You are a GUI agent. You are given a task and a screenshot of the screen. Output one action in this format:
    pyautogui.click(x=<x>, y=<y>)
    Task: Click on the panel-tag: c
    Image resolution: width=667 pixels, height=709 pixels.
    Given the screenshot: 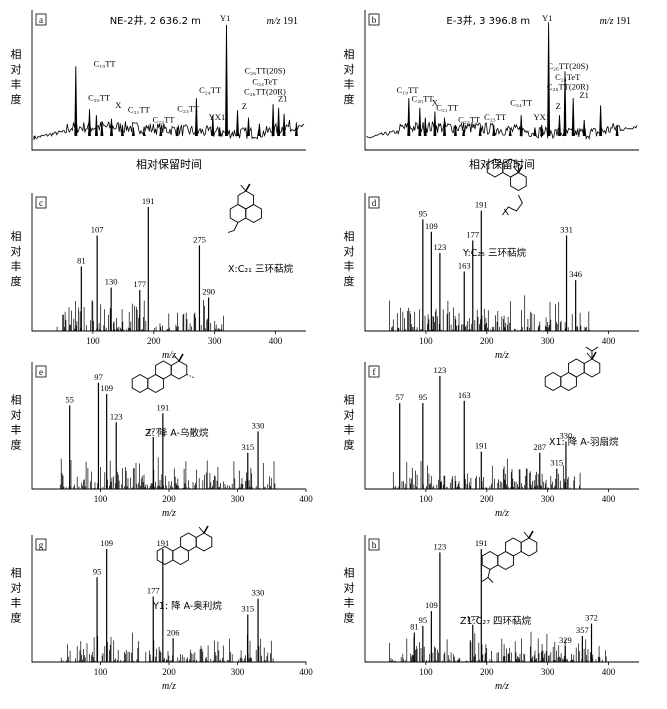 What is the action you would take?
    pyautogui.click(x=41, y=203)
    